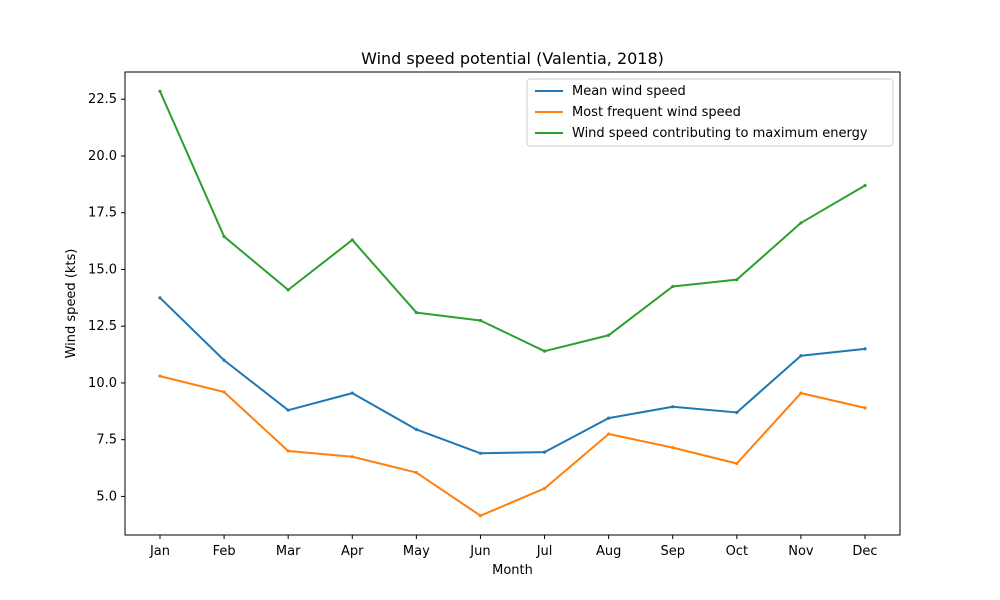 The width and height of the screenshot is (1000, 600). I want to click on y-axis: 5.0 7.5 10.0 12.5 15.0 17.5 20.0 22.5, so click(106, 298).